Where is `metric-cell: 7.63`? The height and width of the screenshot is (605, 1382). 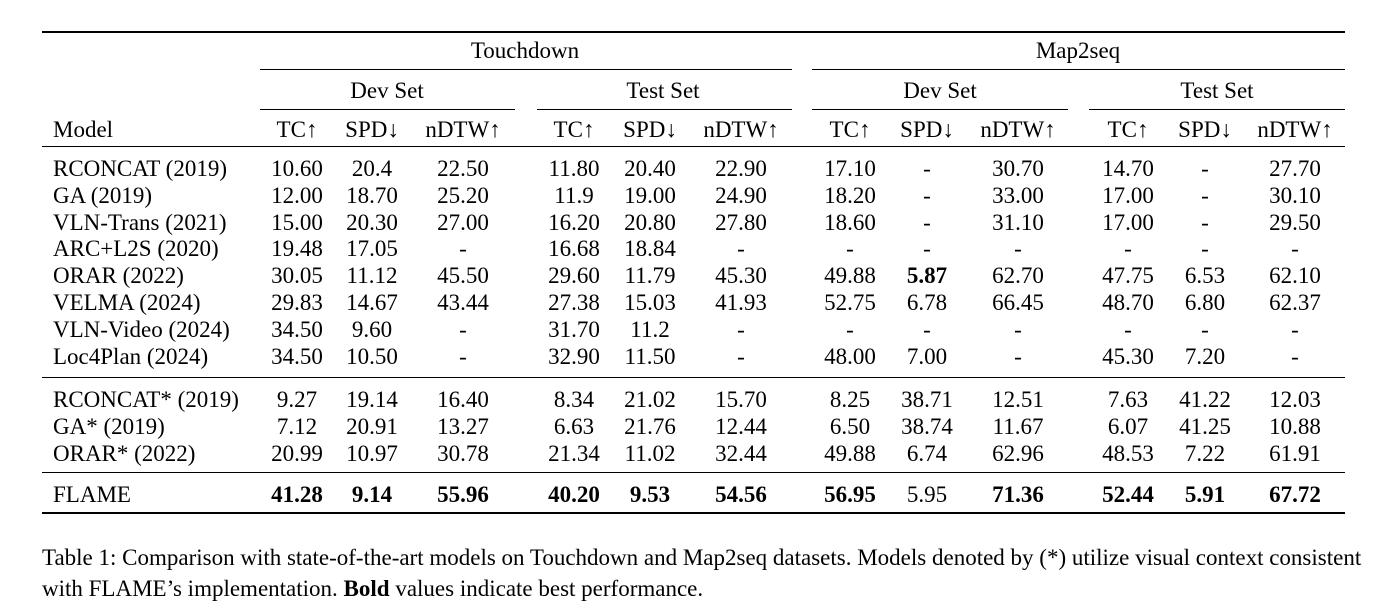
metric-cell: 7.63 is located at coordinates (1128, 399).